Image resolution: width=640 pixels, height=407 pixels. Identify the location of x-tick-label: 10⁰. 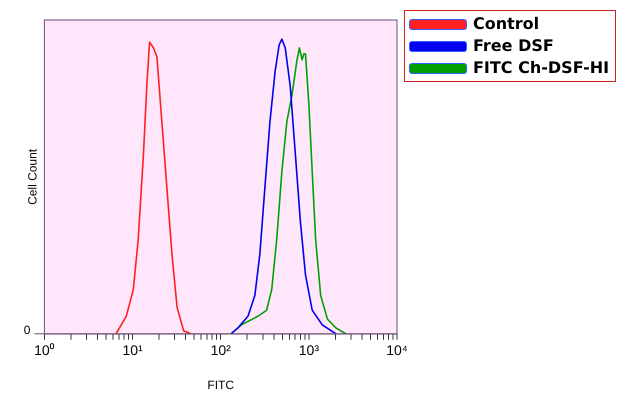
(44, 350).